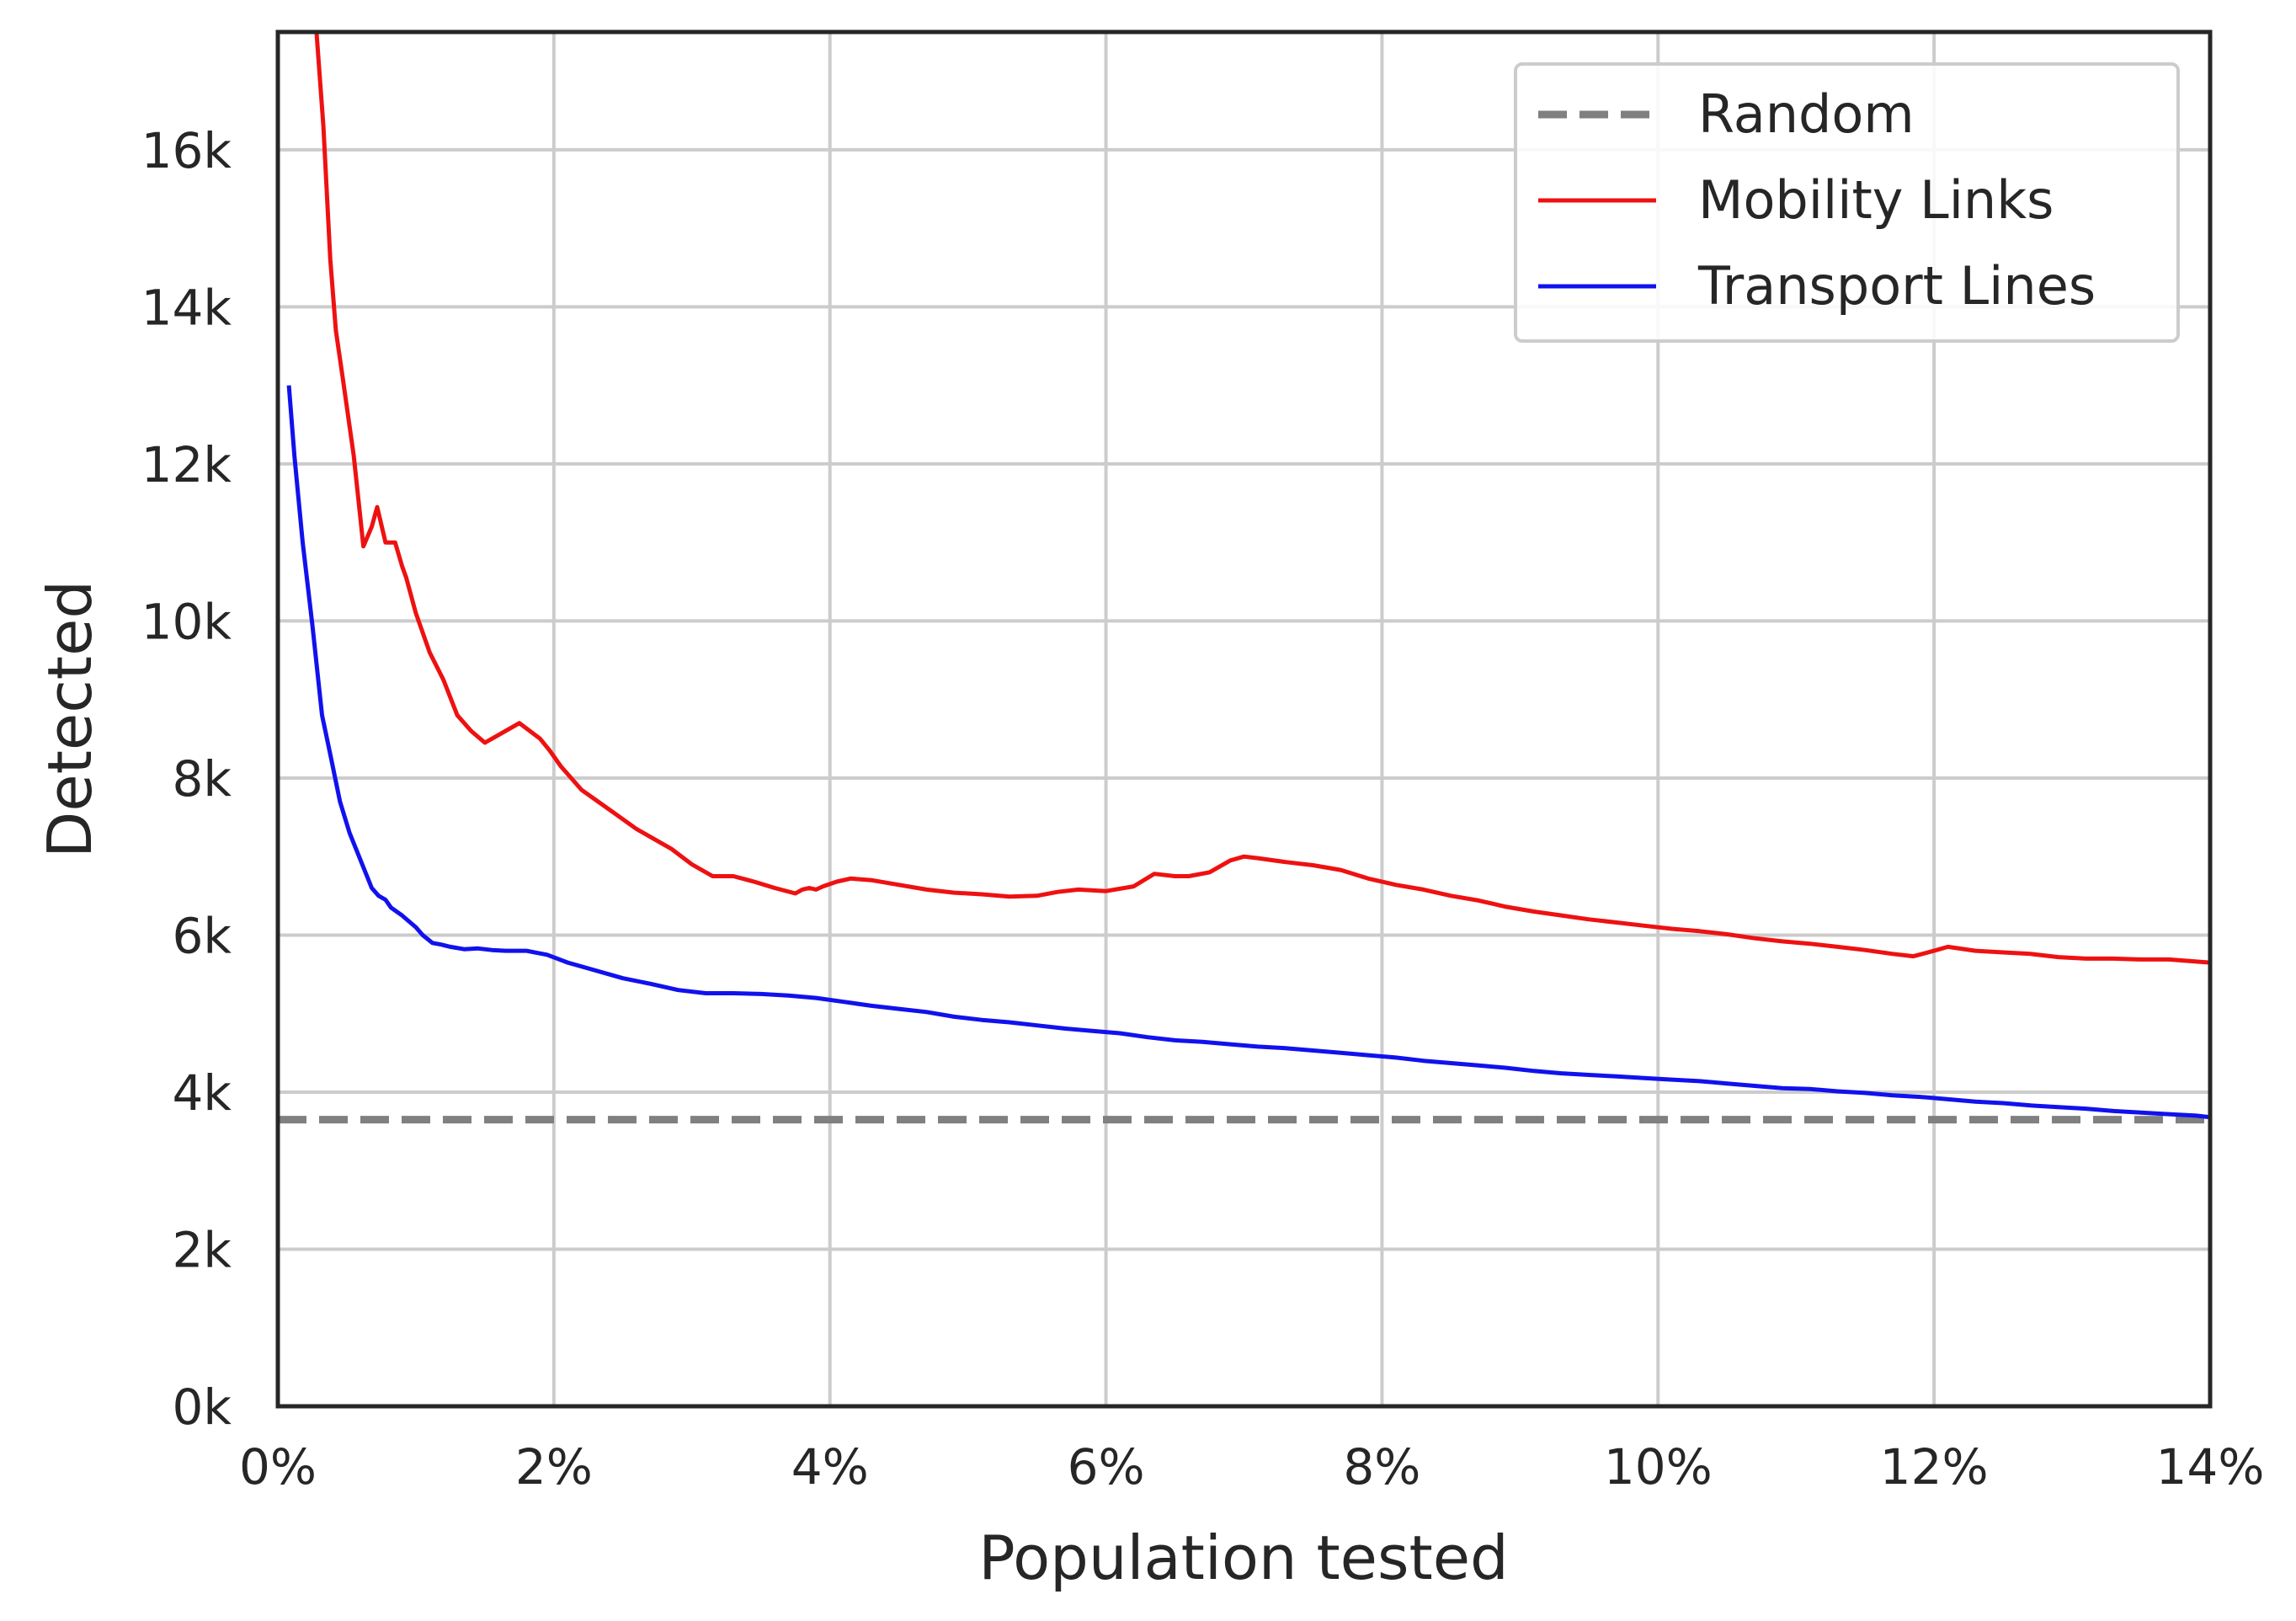 This screenshot has height=1621, width=2296. I want to click on y-axis-ticks: 0k 2k 4k 6k 8k 10k 12k 14k 16k, so click(186, 779).